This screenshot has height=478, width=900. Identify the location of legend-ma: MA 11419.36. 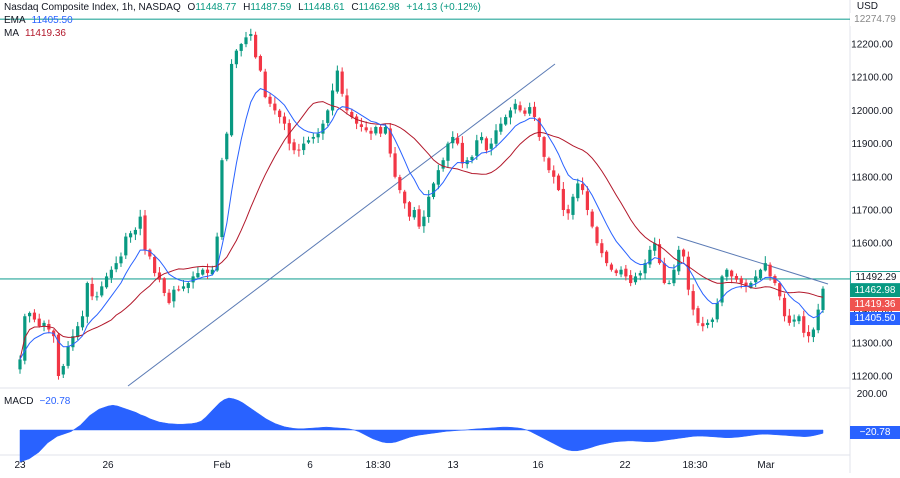
(35, 33).